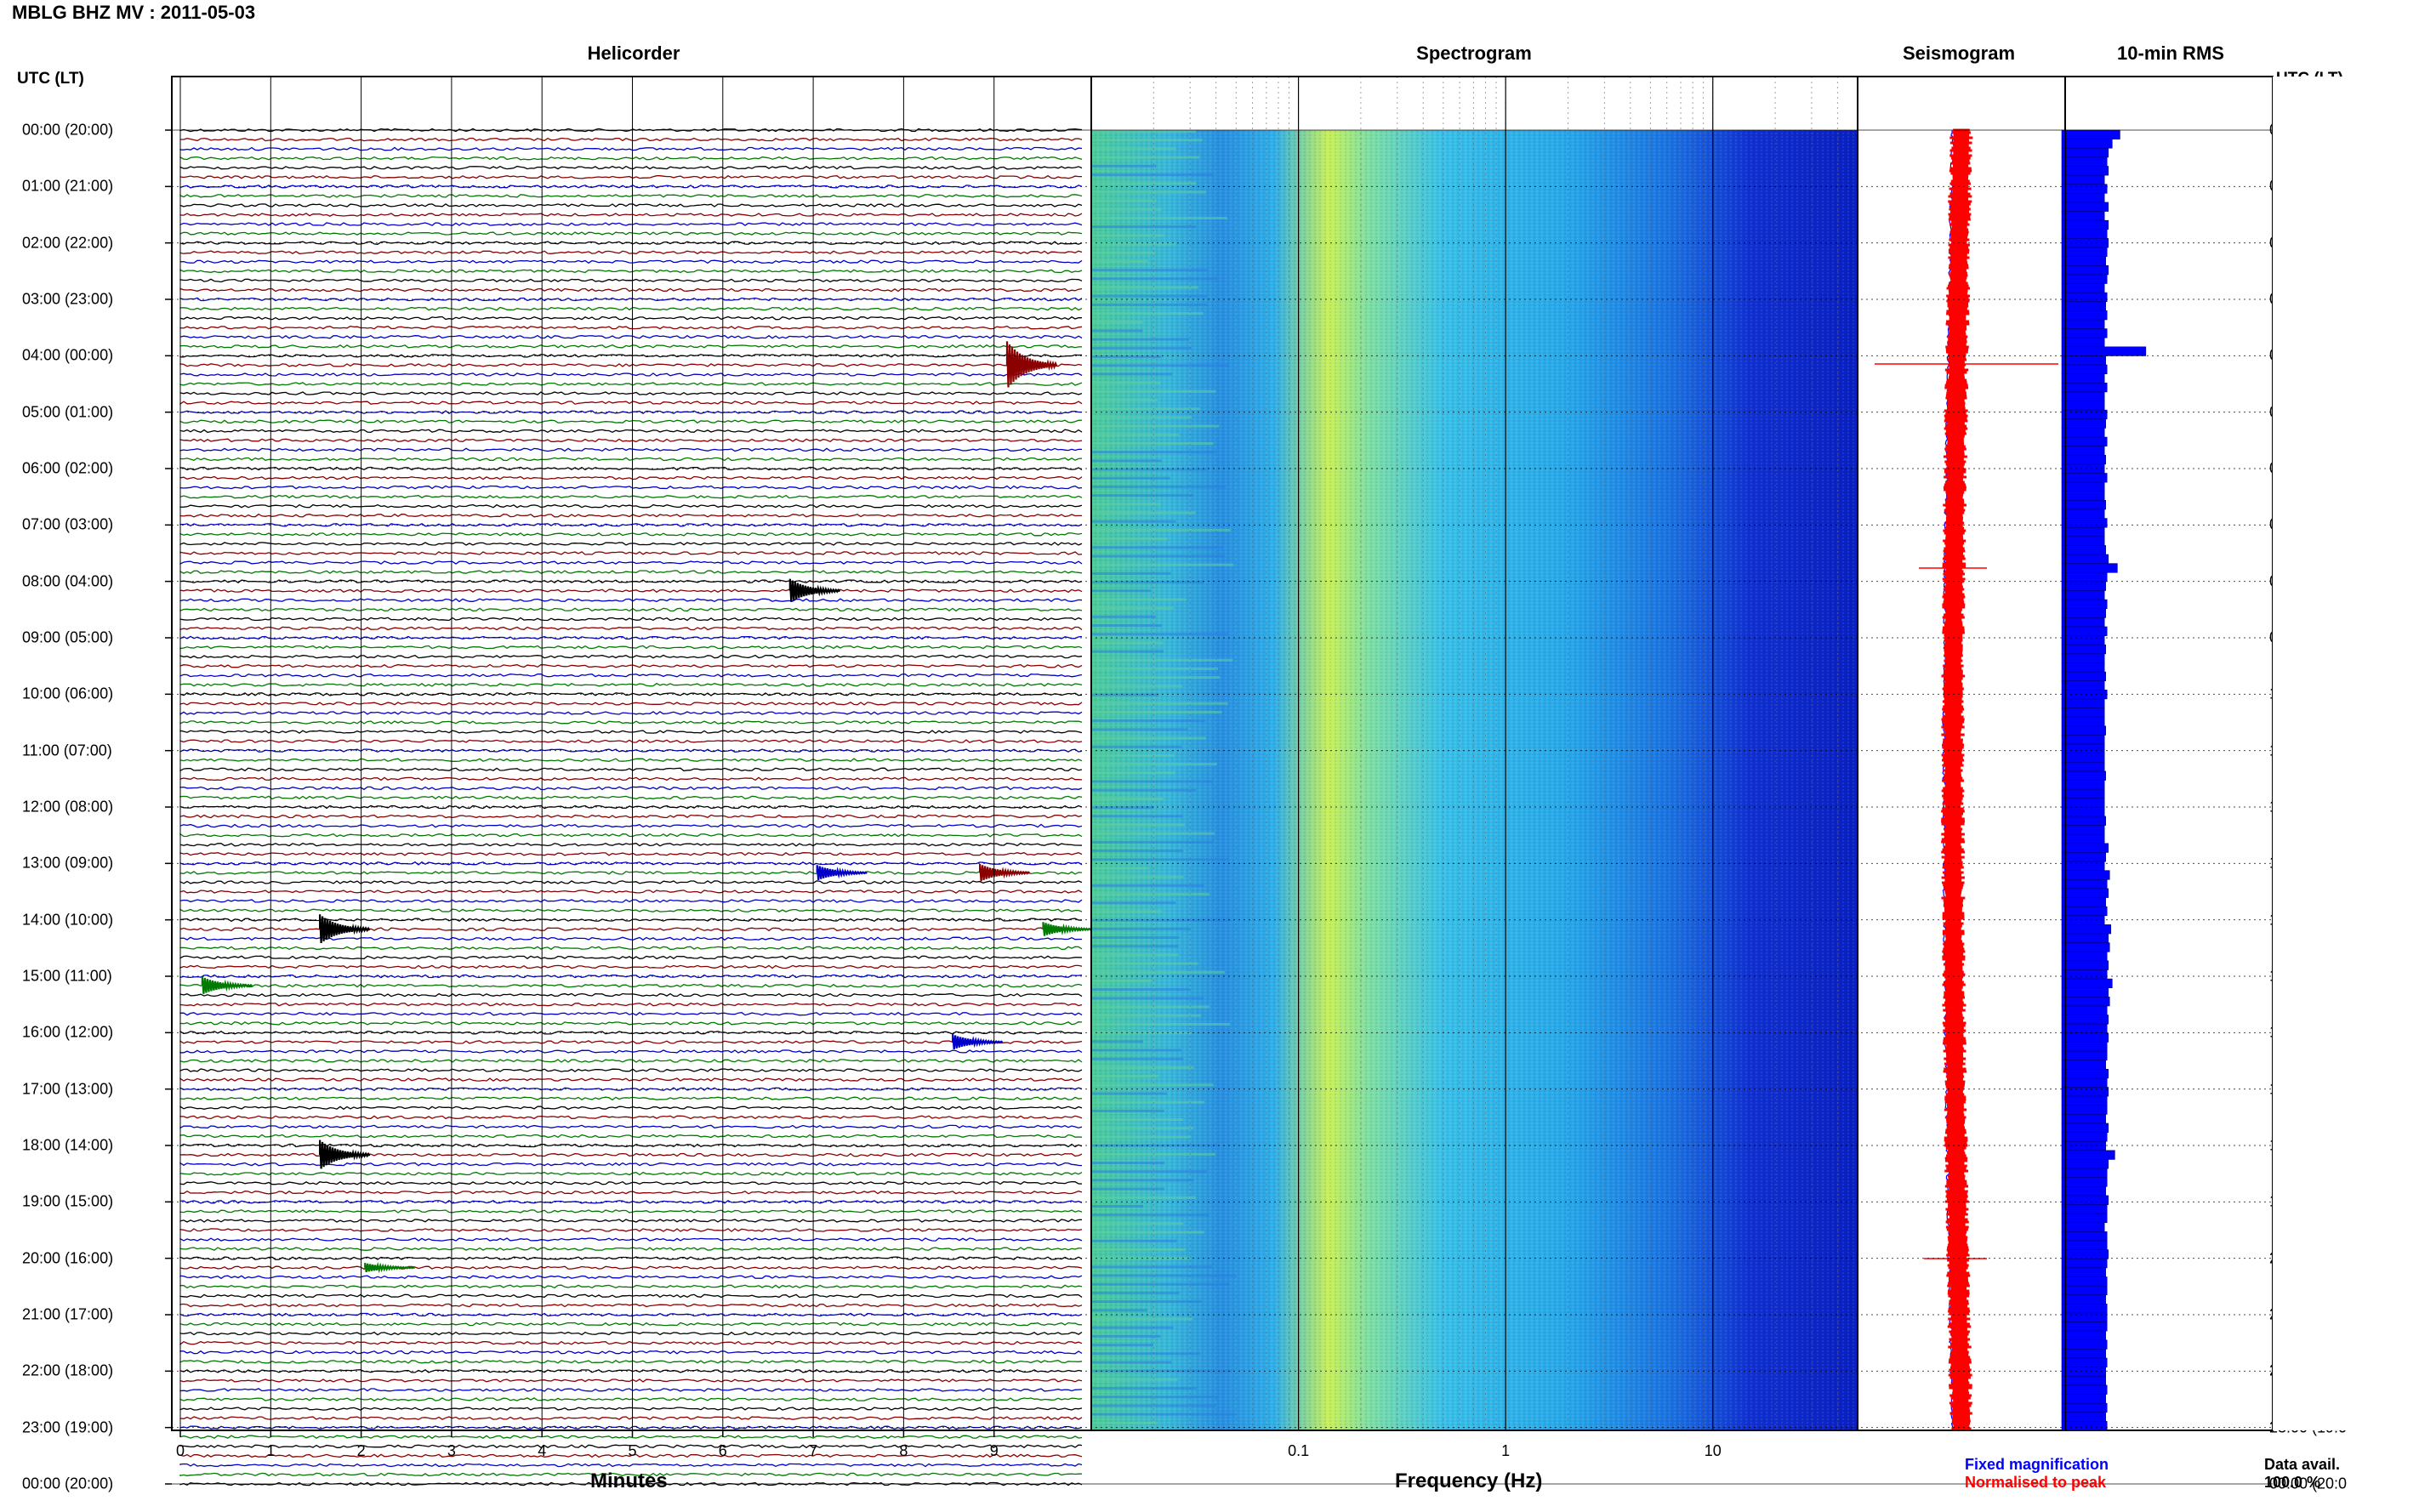  What do you see at coordinates (814, 590) in the screenshot?
I see `helicorder-event` at bounding box center [814, 590].